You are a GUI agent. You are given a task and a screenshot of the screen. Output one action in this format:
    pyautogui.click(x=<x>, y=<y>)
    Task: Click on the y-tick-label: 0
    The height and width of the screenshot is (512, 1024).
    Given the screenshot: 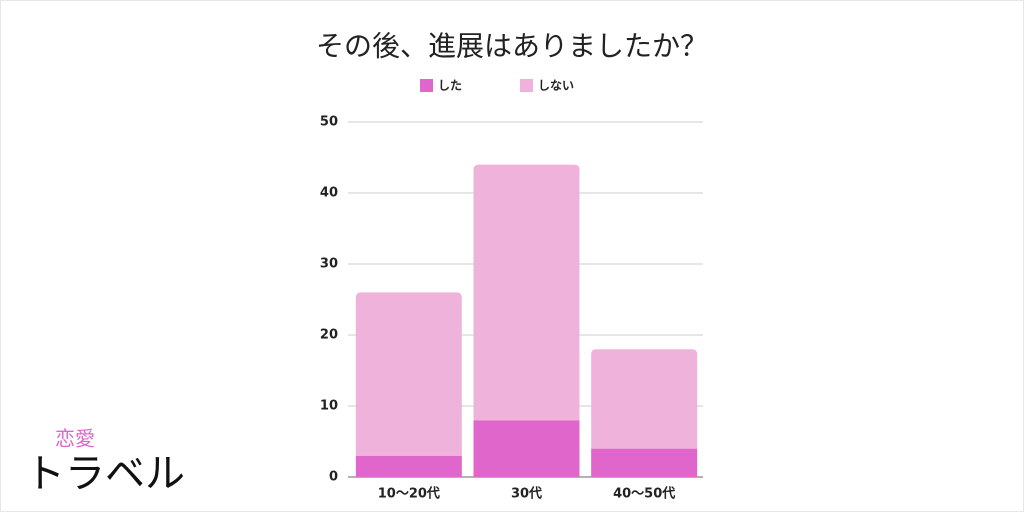 What is the action you would take?
    pyautogui.click(x=333, y=477)
    